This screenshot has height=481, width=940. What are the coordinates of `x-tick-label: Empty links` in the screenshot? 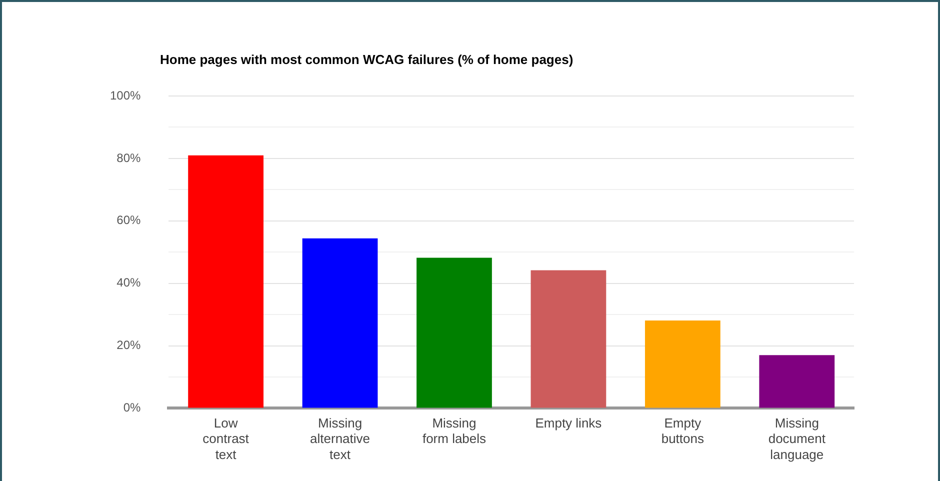 It's located at (568, 423).